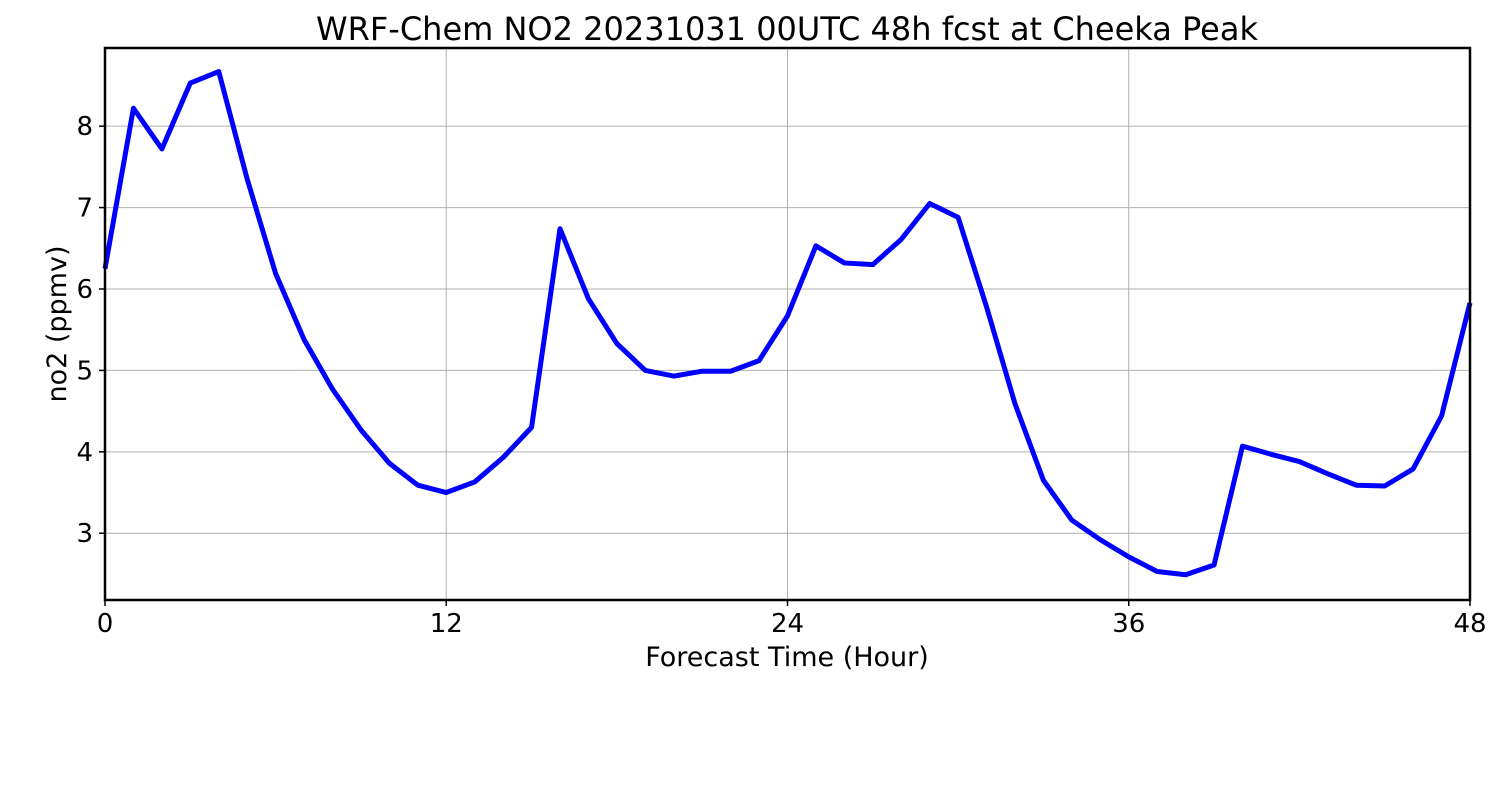 This screenshot has width=1500, height=800. Describe the element at coordinates (787, 624) in the screenshot. I see `x-tick-label: 24` at that location.